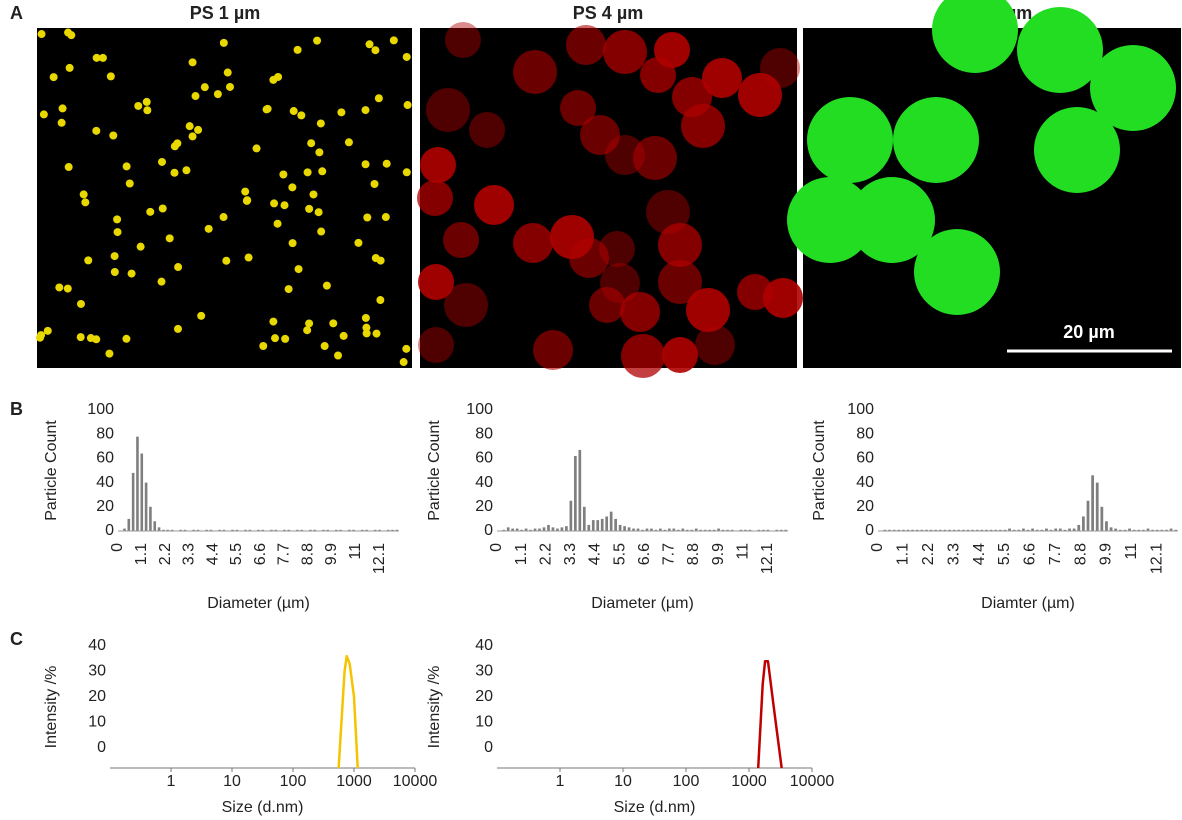  What do you see at coordinates (484, 671) in the screenshot?
I see `y-tick-label: 30` at bounding box center [484, 671].